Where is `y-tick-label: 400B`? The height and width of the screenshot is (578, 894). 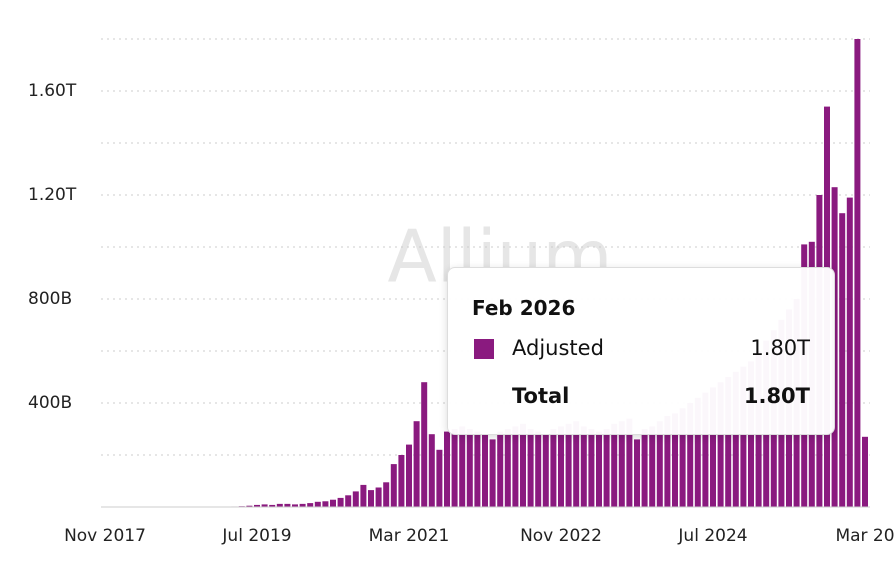 y-tick-label: 400B is located at coordinates (50, 403).